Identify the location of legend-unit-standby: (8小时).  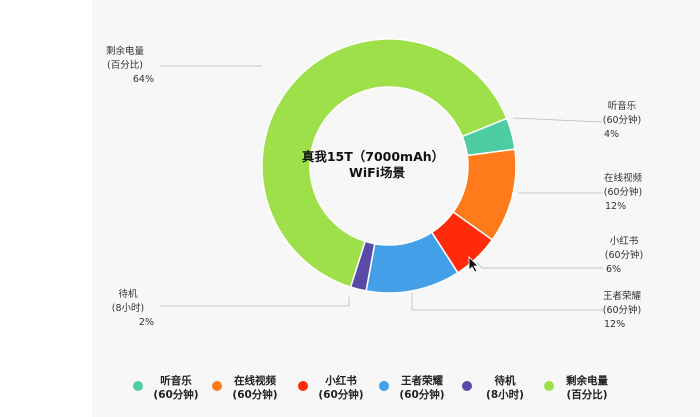
(505, 394).